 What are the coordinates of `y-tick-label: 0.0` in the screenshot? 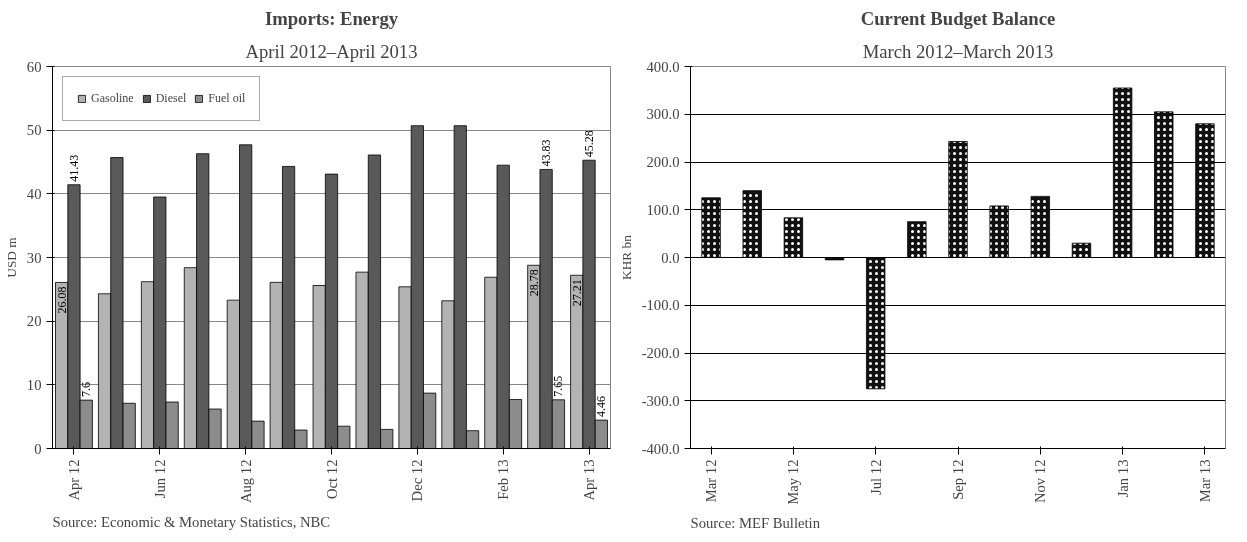 It's located at (670, 257).